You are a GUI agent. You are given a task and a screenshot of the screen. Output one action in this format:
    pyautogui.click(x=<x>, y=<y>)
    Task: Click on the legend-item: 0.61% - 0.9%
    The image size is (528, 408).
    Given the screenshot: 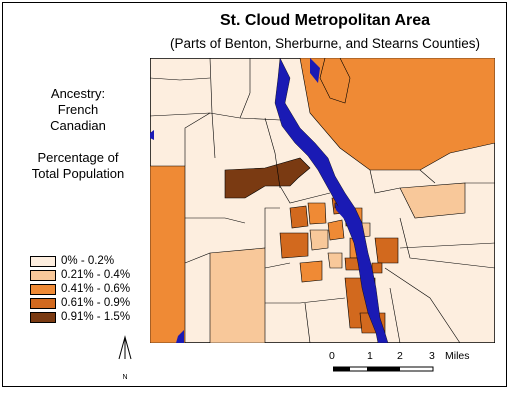 What is the action you would take?
    pyautogui.click(x=80, y=303)
    